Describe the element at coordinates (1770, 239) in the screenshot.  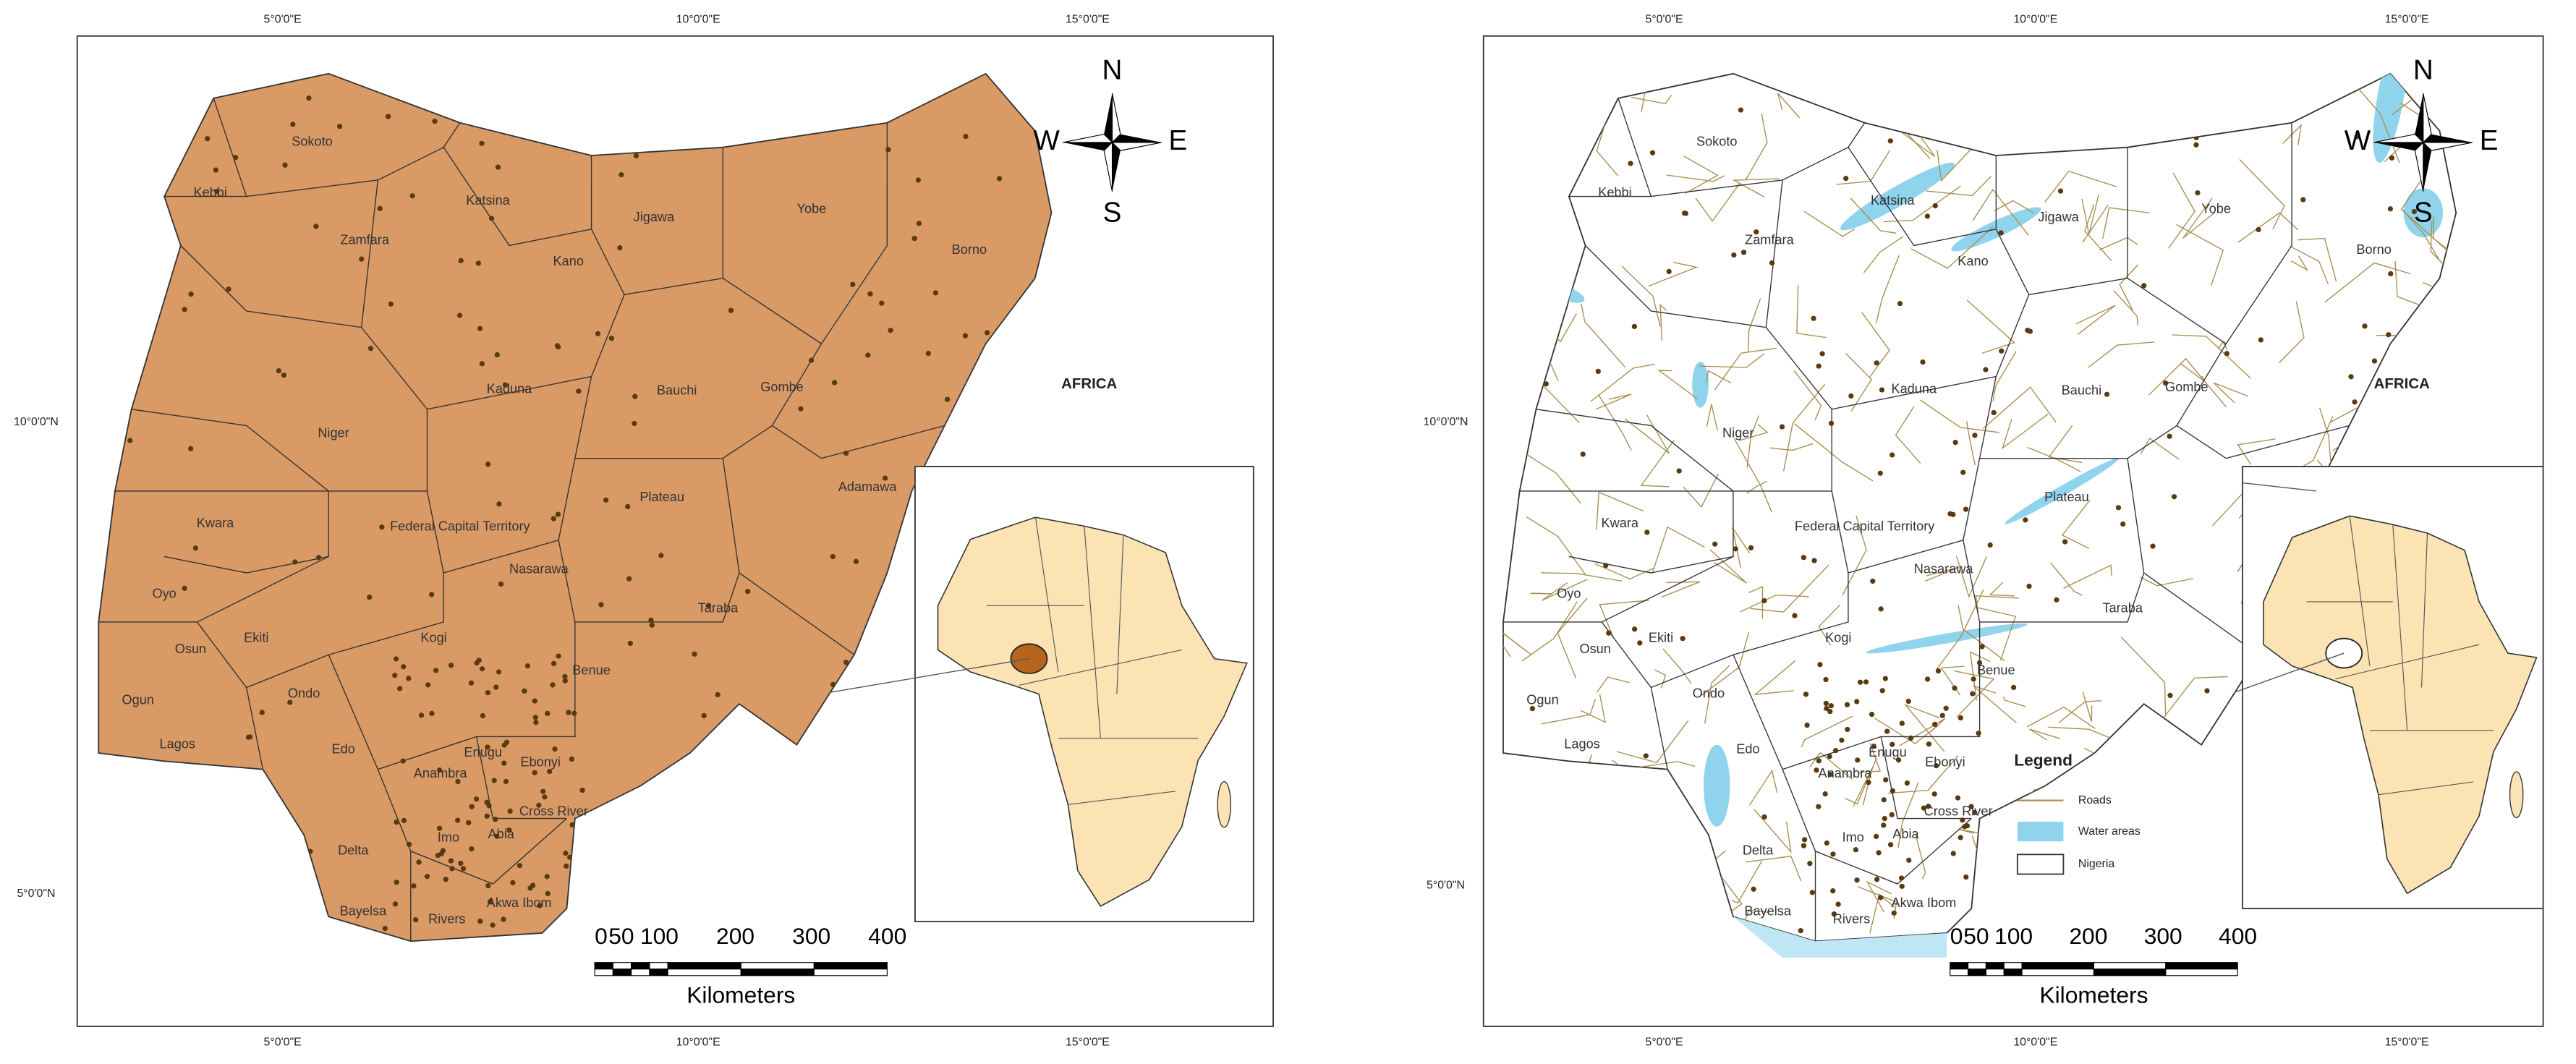
I see `state-label: Zamfara` at that location.